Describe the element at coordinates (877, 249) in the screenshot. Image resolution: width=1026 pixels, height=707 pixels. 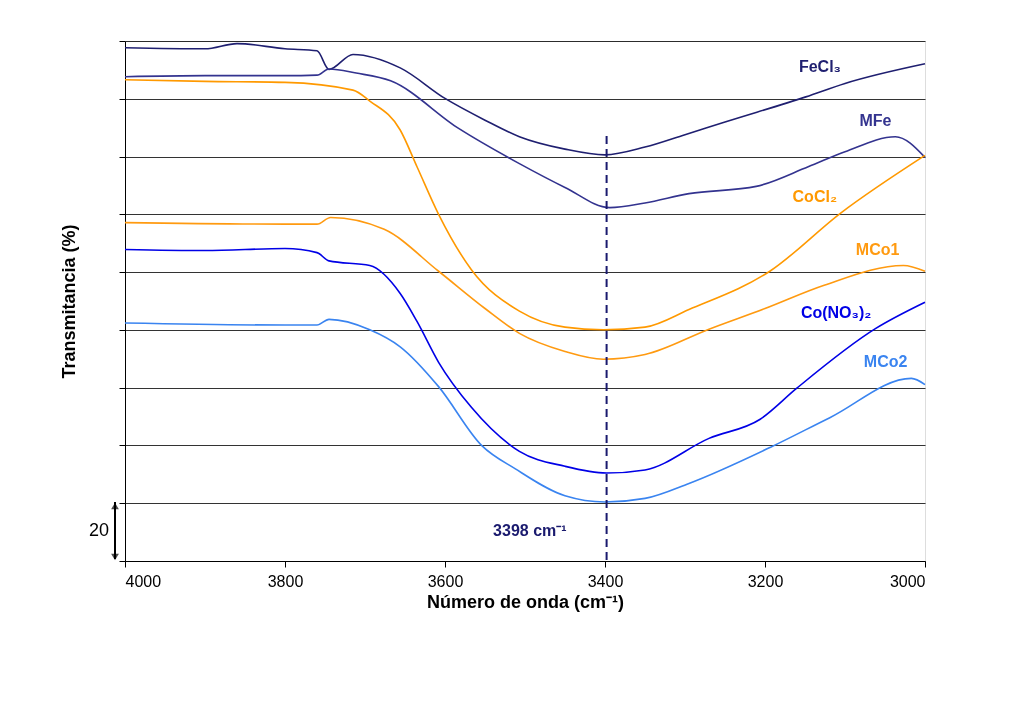
I see `series-label: MCo1` at that location.